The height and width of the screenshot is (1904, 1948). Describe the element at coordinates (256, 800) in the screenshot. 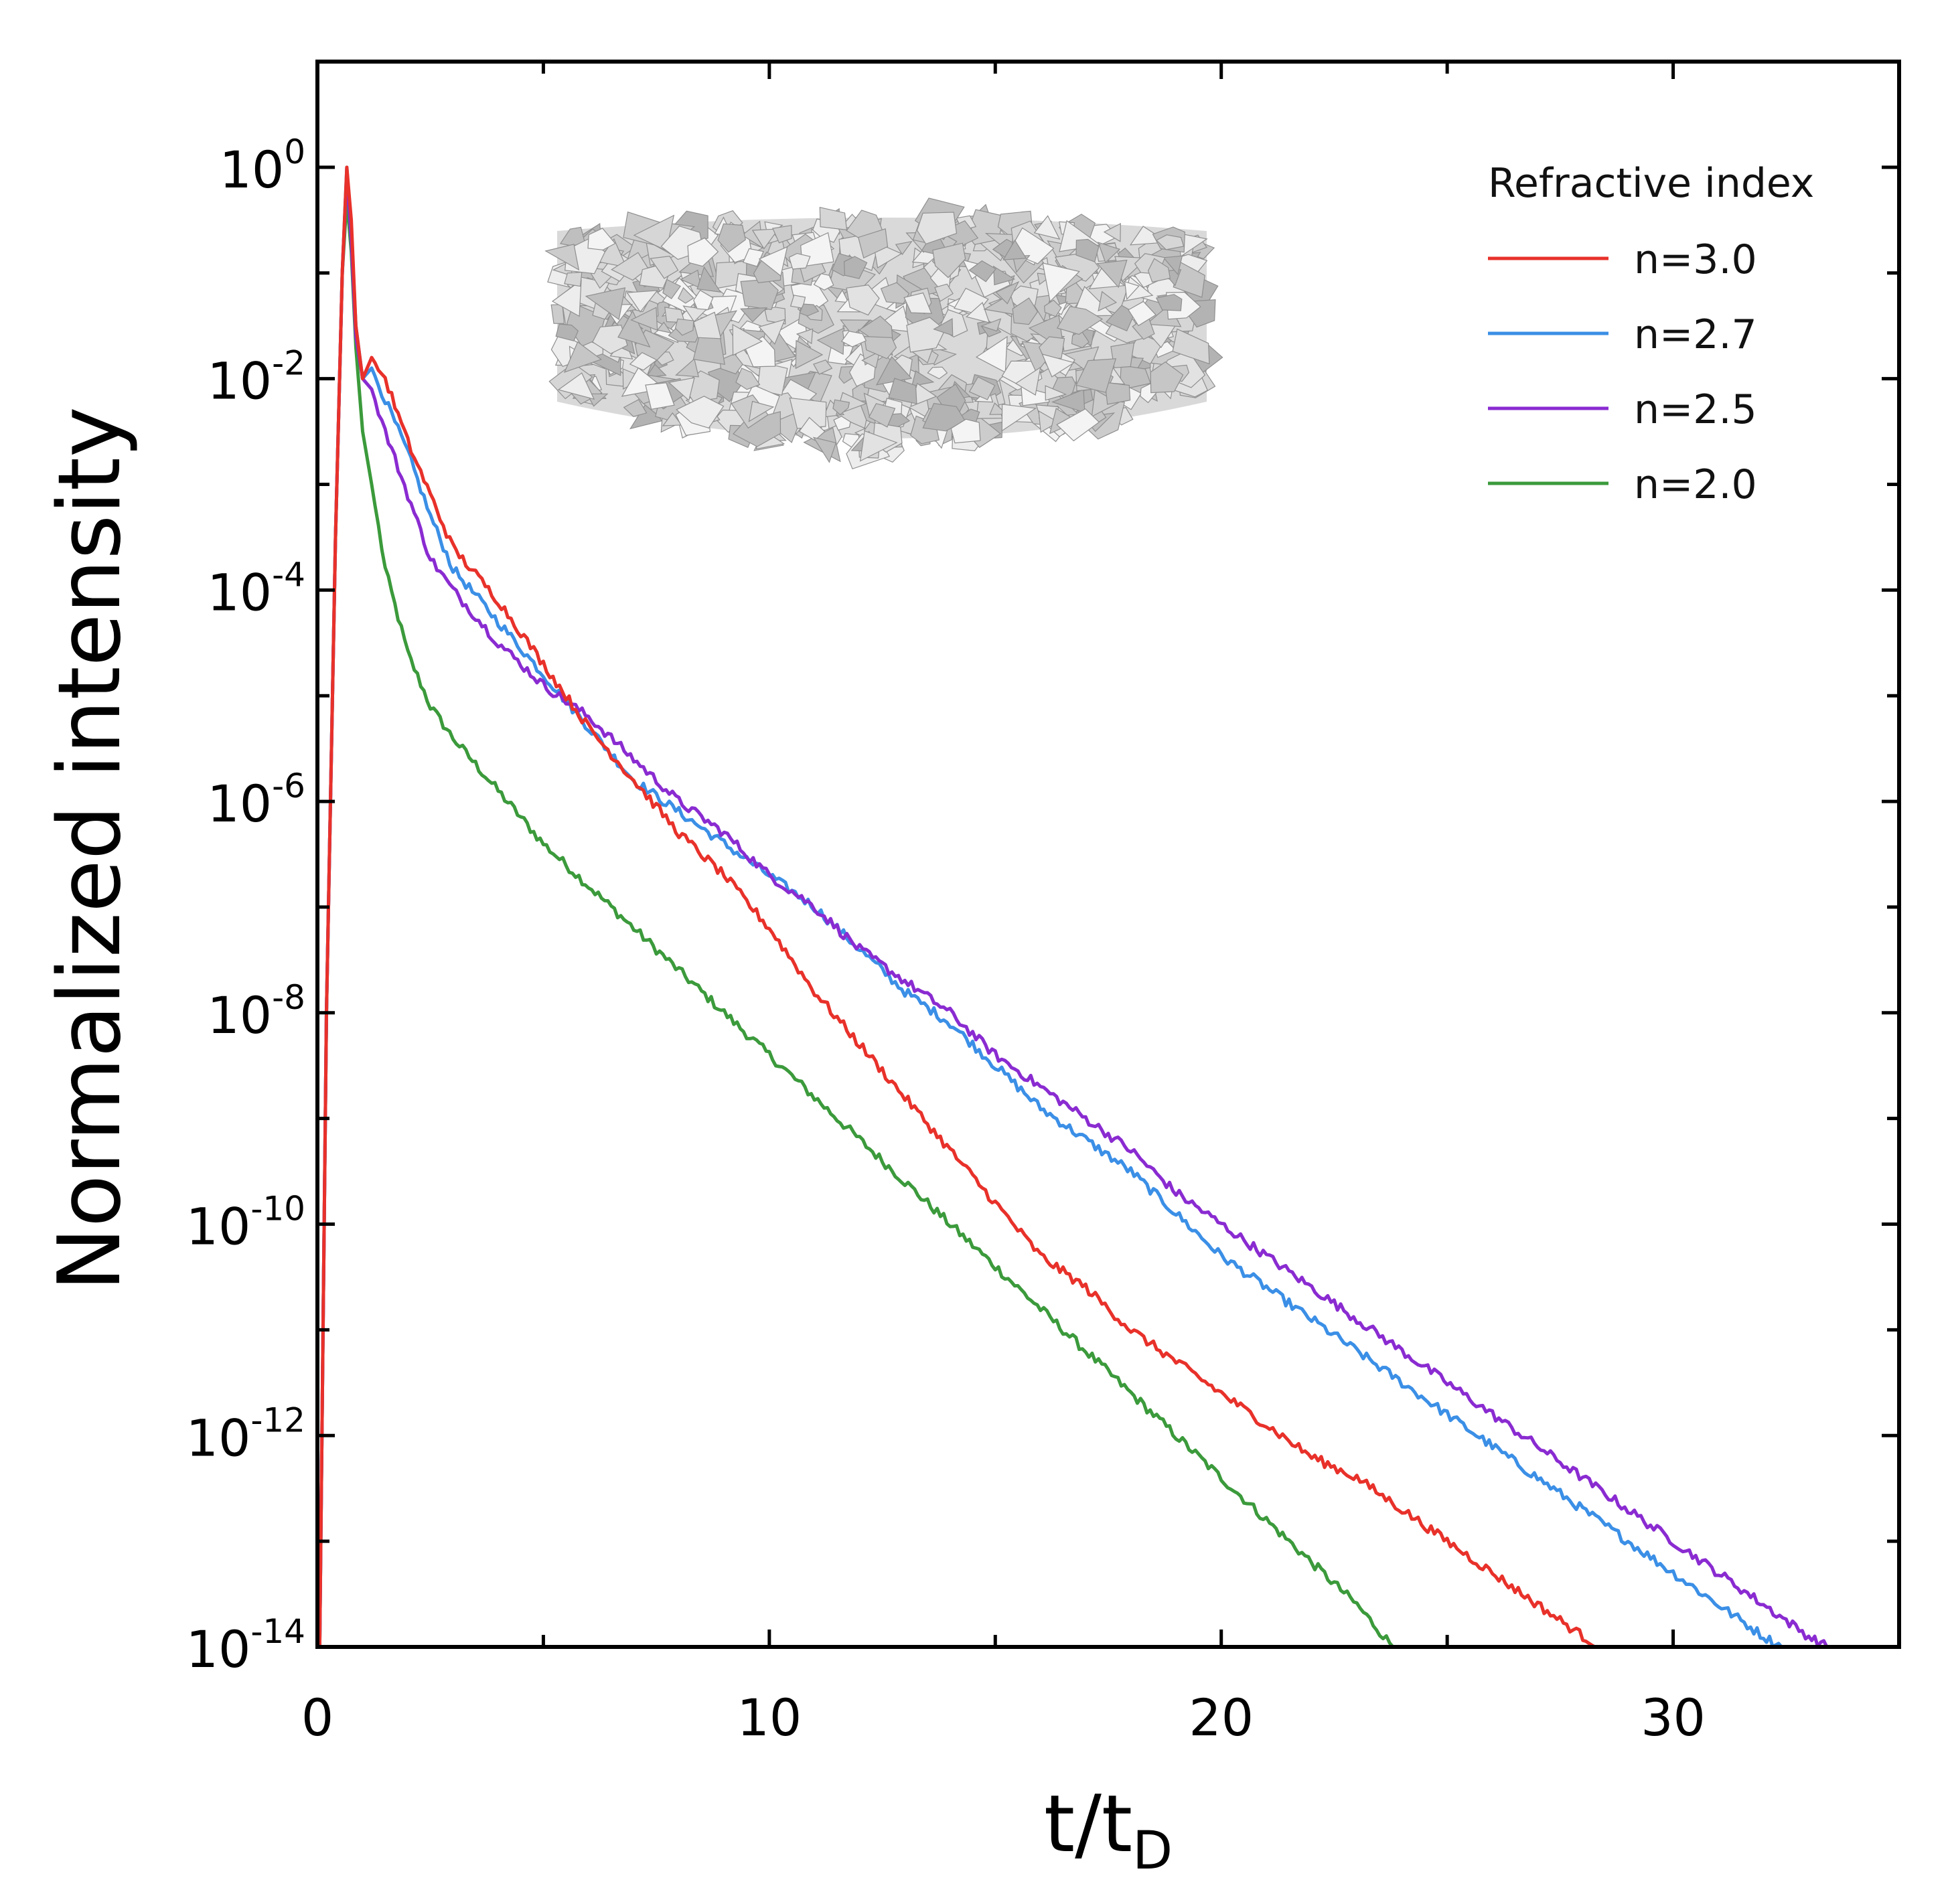

I see `y-tick-label: 10⁻⁶` at that location.